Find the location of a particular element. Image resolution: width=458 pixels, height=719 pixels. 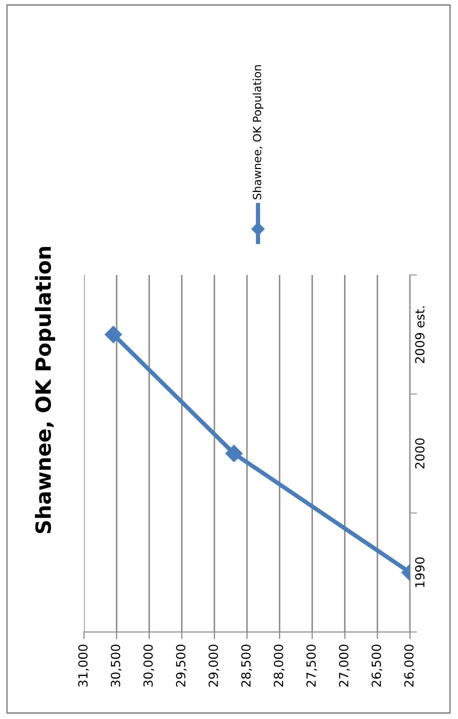

x-tick-label: 29,000 is located at coordinates (214, 665).